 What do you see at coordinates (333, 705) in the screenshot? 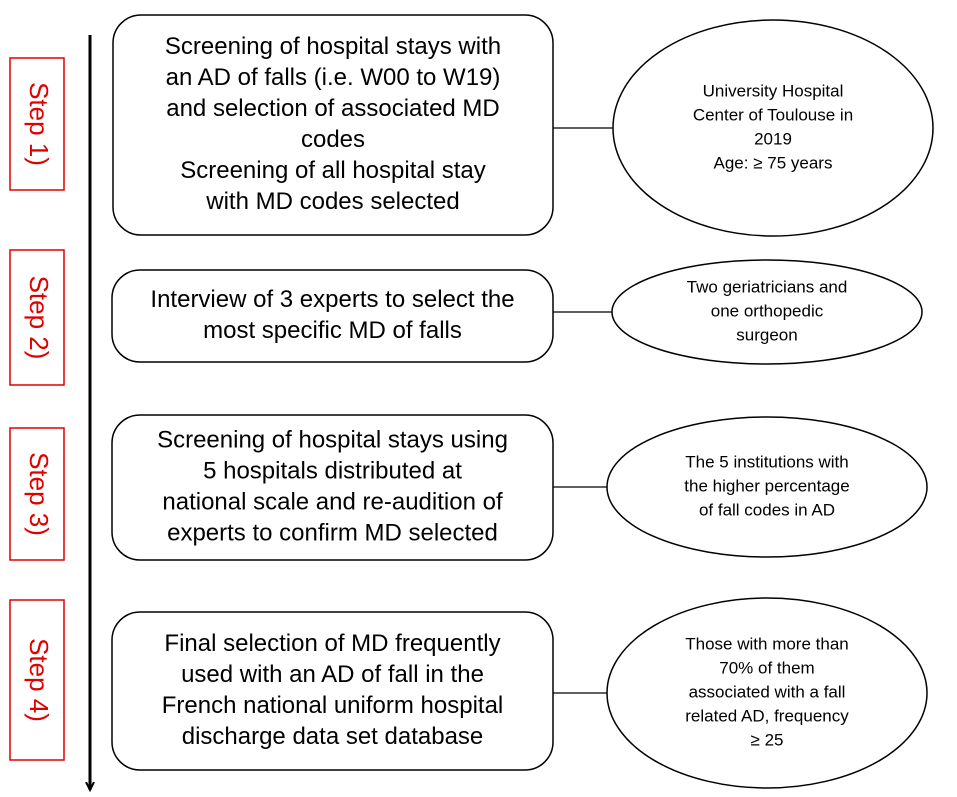
I see `box-text: French national uniform hospital` at bounding box center [333, 705].